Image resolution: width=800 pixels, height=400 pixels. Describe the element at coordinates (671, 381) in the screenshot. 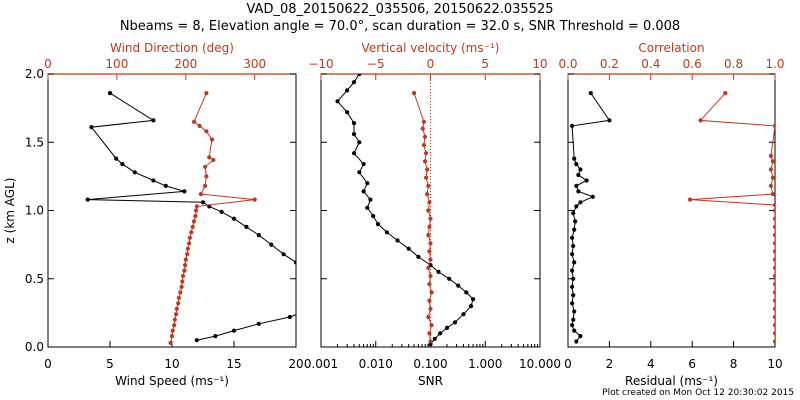

I see `panel-residual-bottom-axis-label: Residual (ms⁻¹)` at that location.